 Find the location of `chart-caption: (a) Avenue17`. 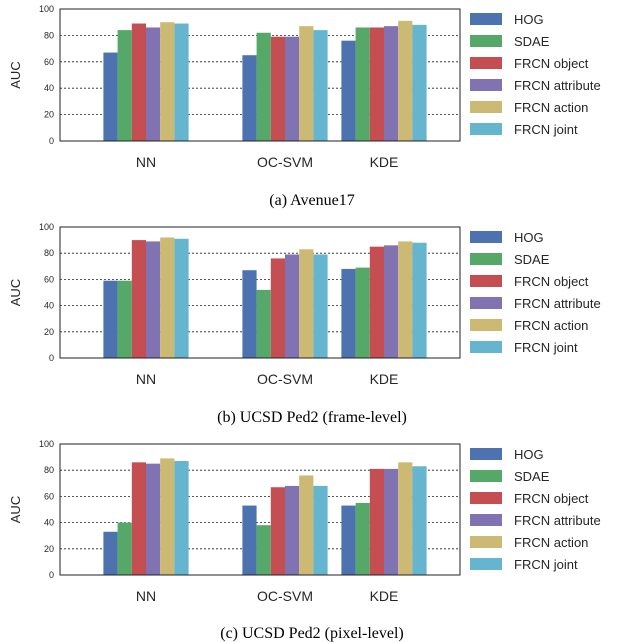

chart-caption: (a) Avenue17 is located at coordinates (311, 200).